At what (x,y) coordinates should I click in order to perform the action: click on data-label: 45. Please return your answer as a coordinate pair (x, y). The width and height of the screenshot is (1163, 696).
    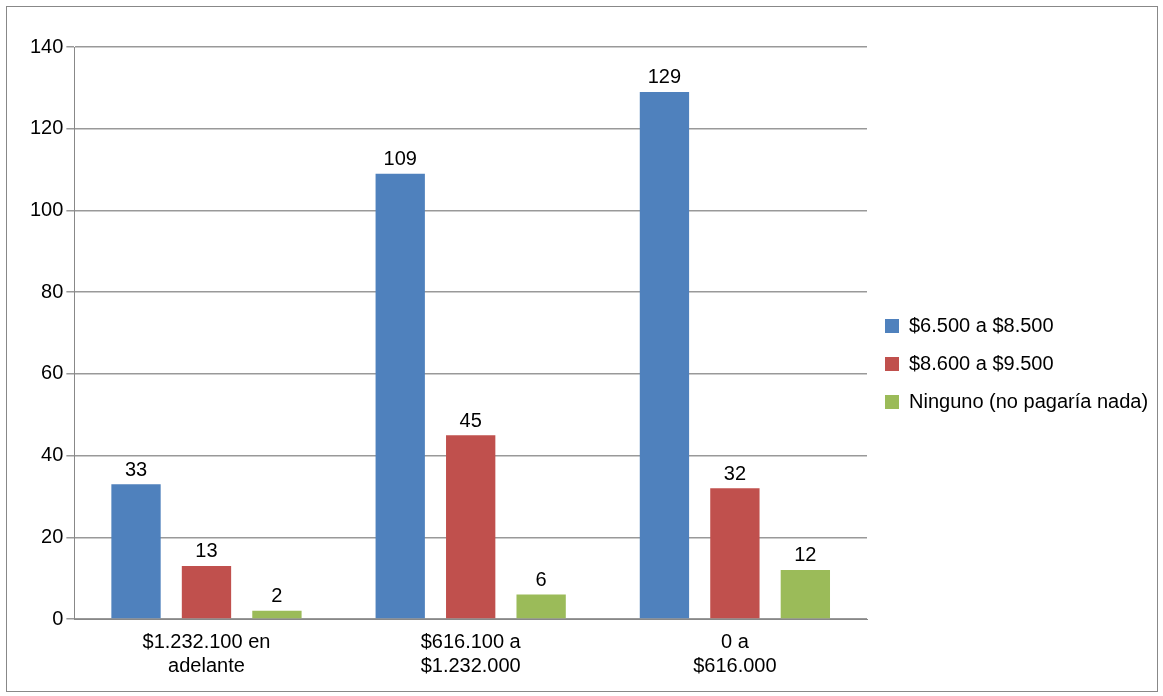
    Looking at the image, I should click on (470, 419).